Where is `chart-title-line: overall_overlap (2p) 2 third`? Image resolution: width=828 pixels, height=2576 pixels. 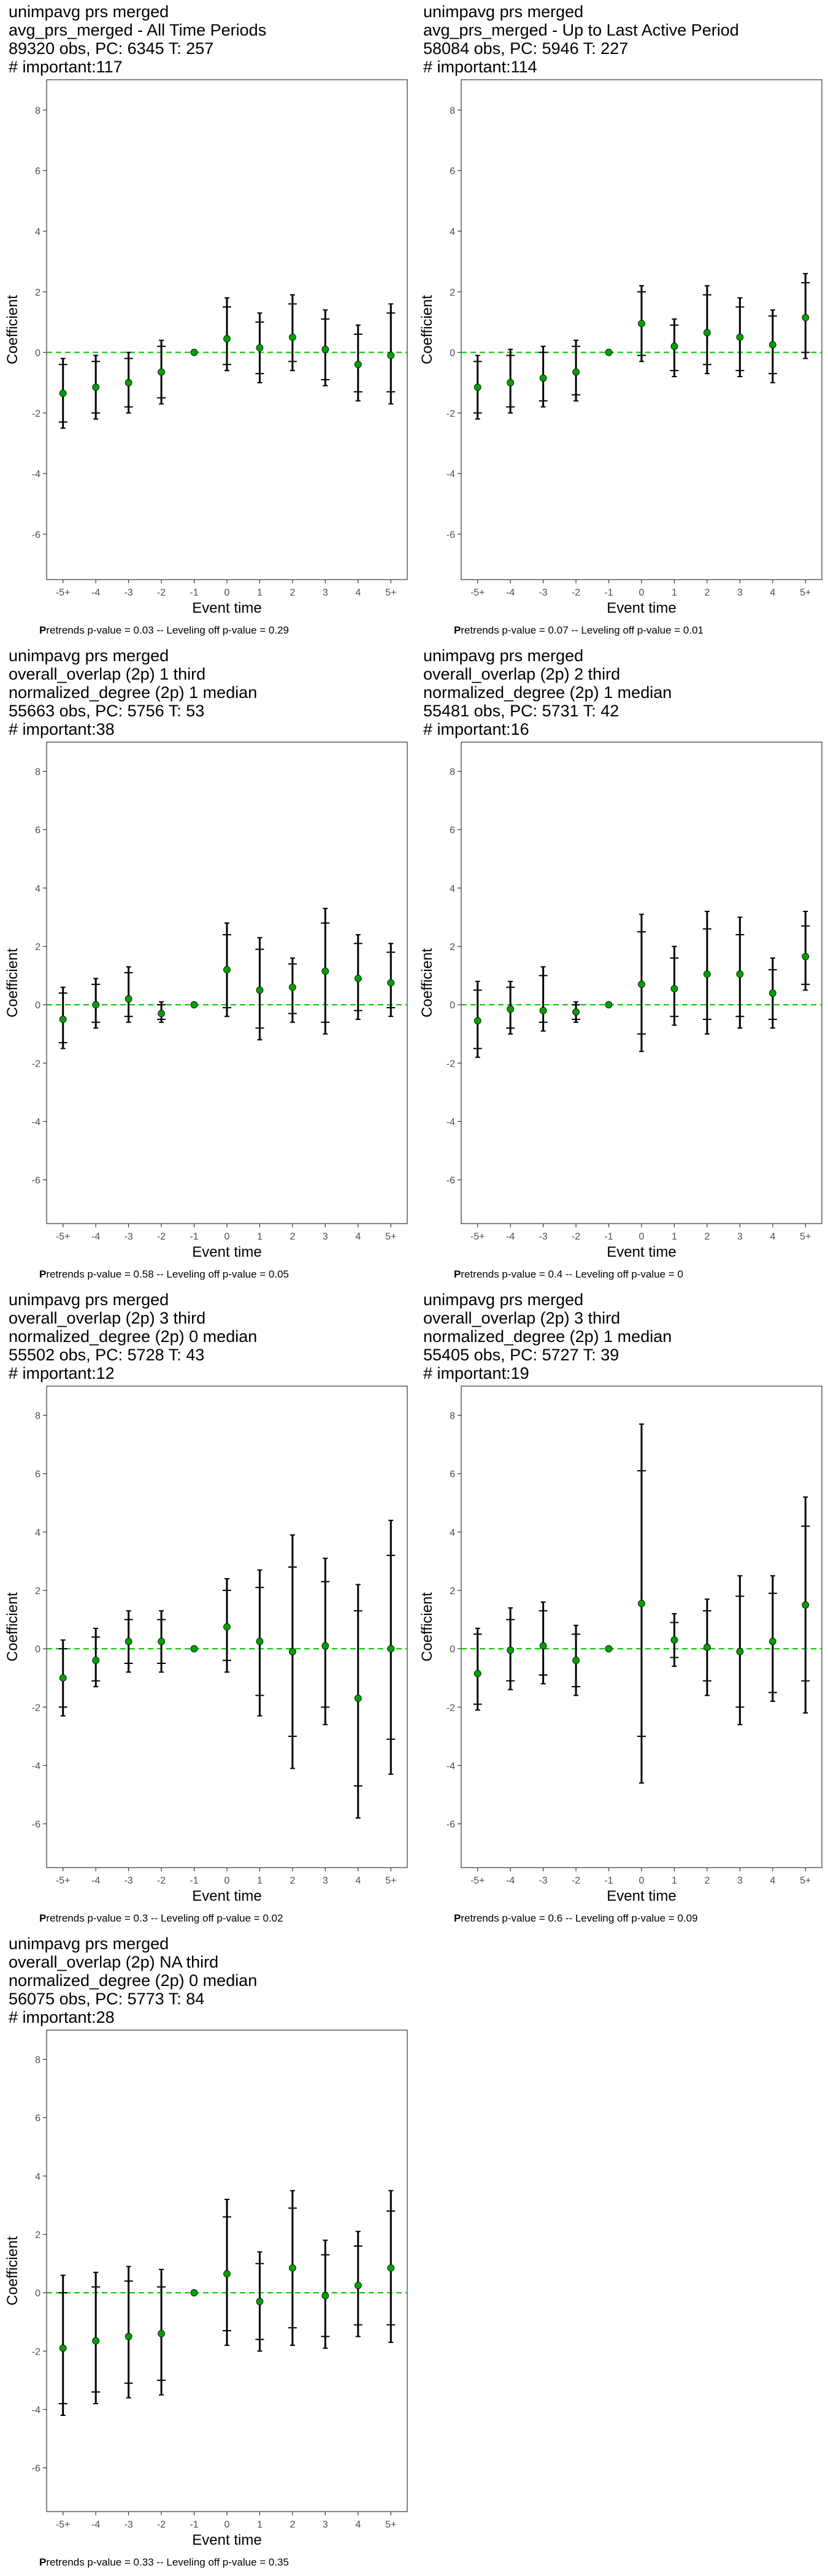
chart-title-line: overall_overlap (2p) 2 third is located at coordinates (521, 674).